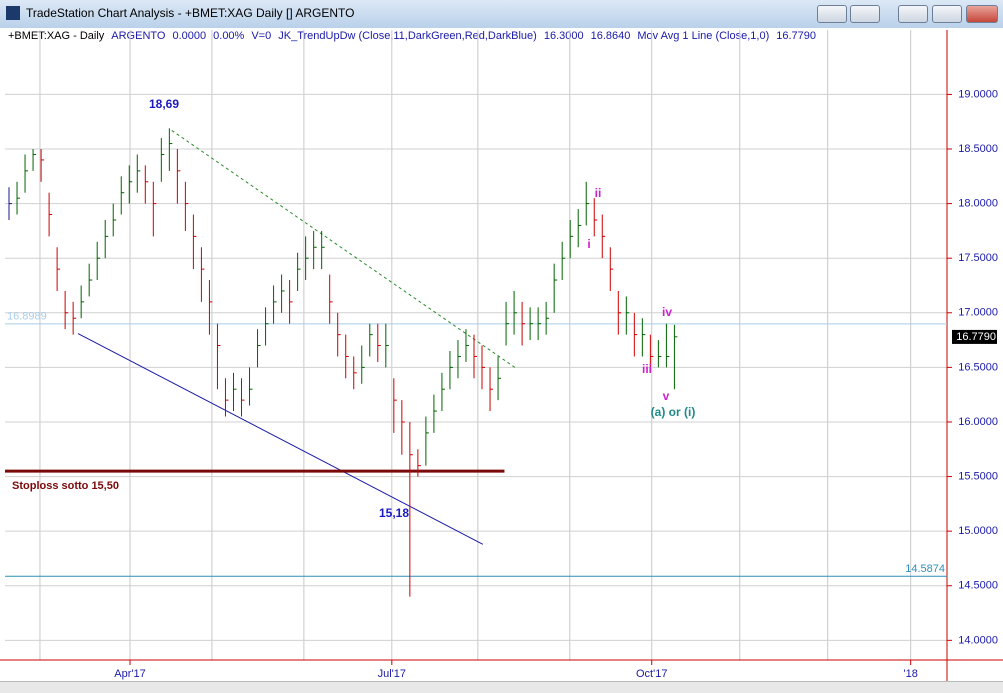 The image size is (1003, 693). I want to click on info-text: 16.7790, so click(796, 36).